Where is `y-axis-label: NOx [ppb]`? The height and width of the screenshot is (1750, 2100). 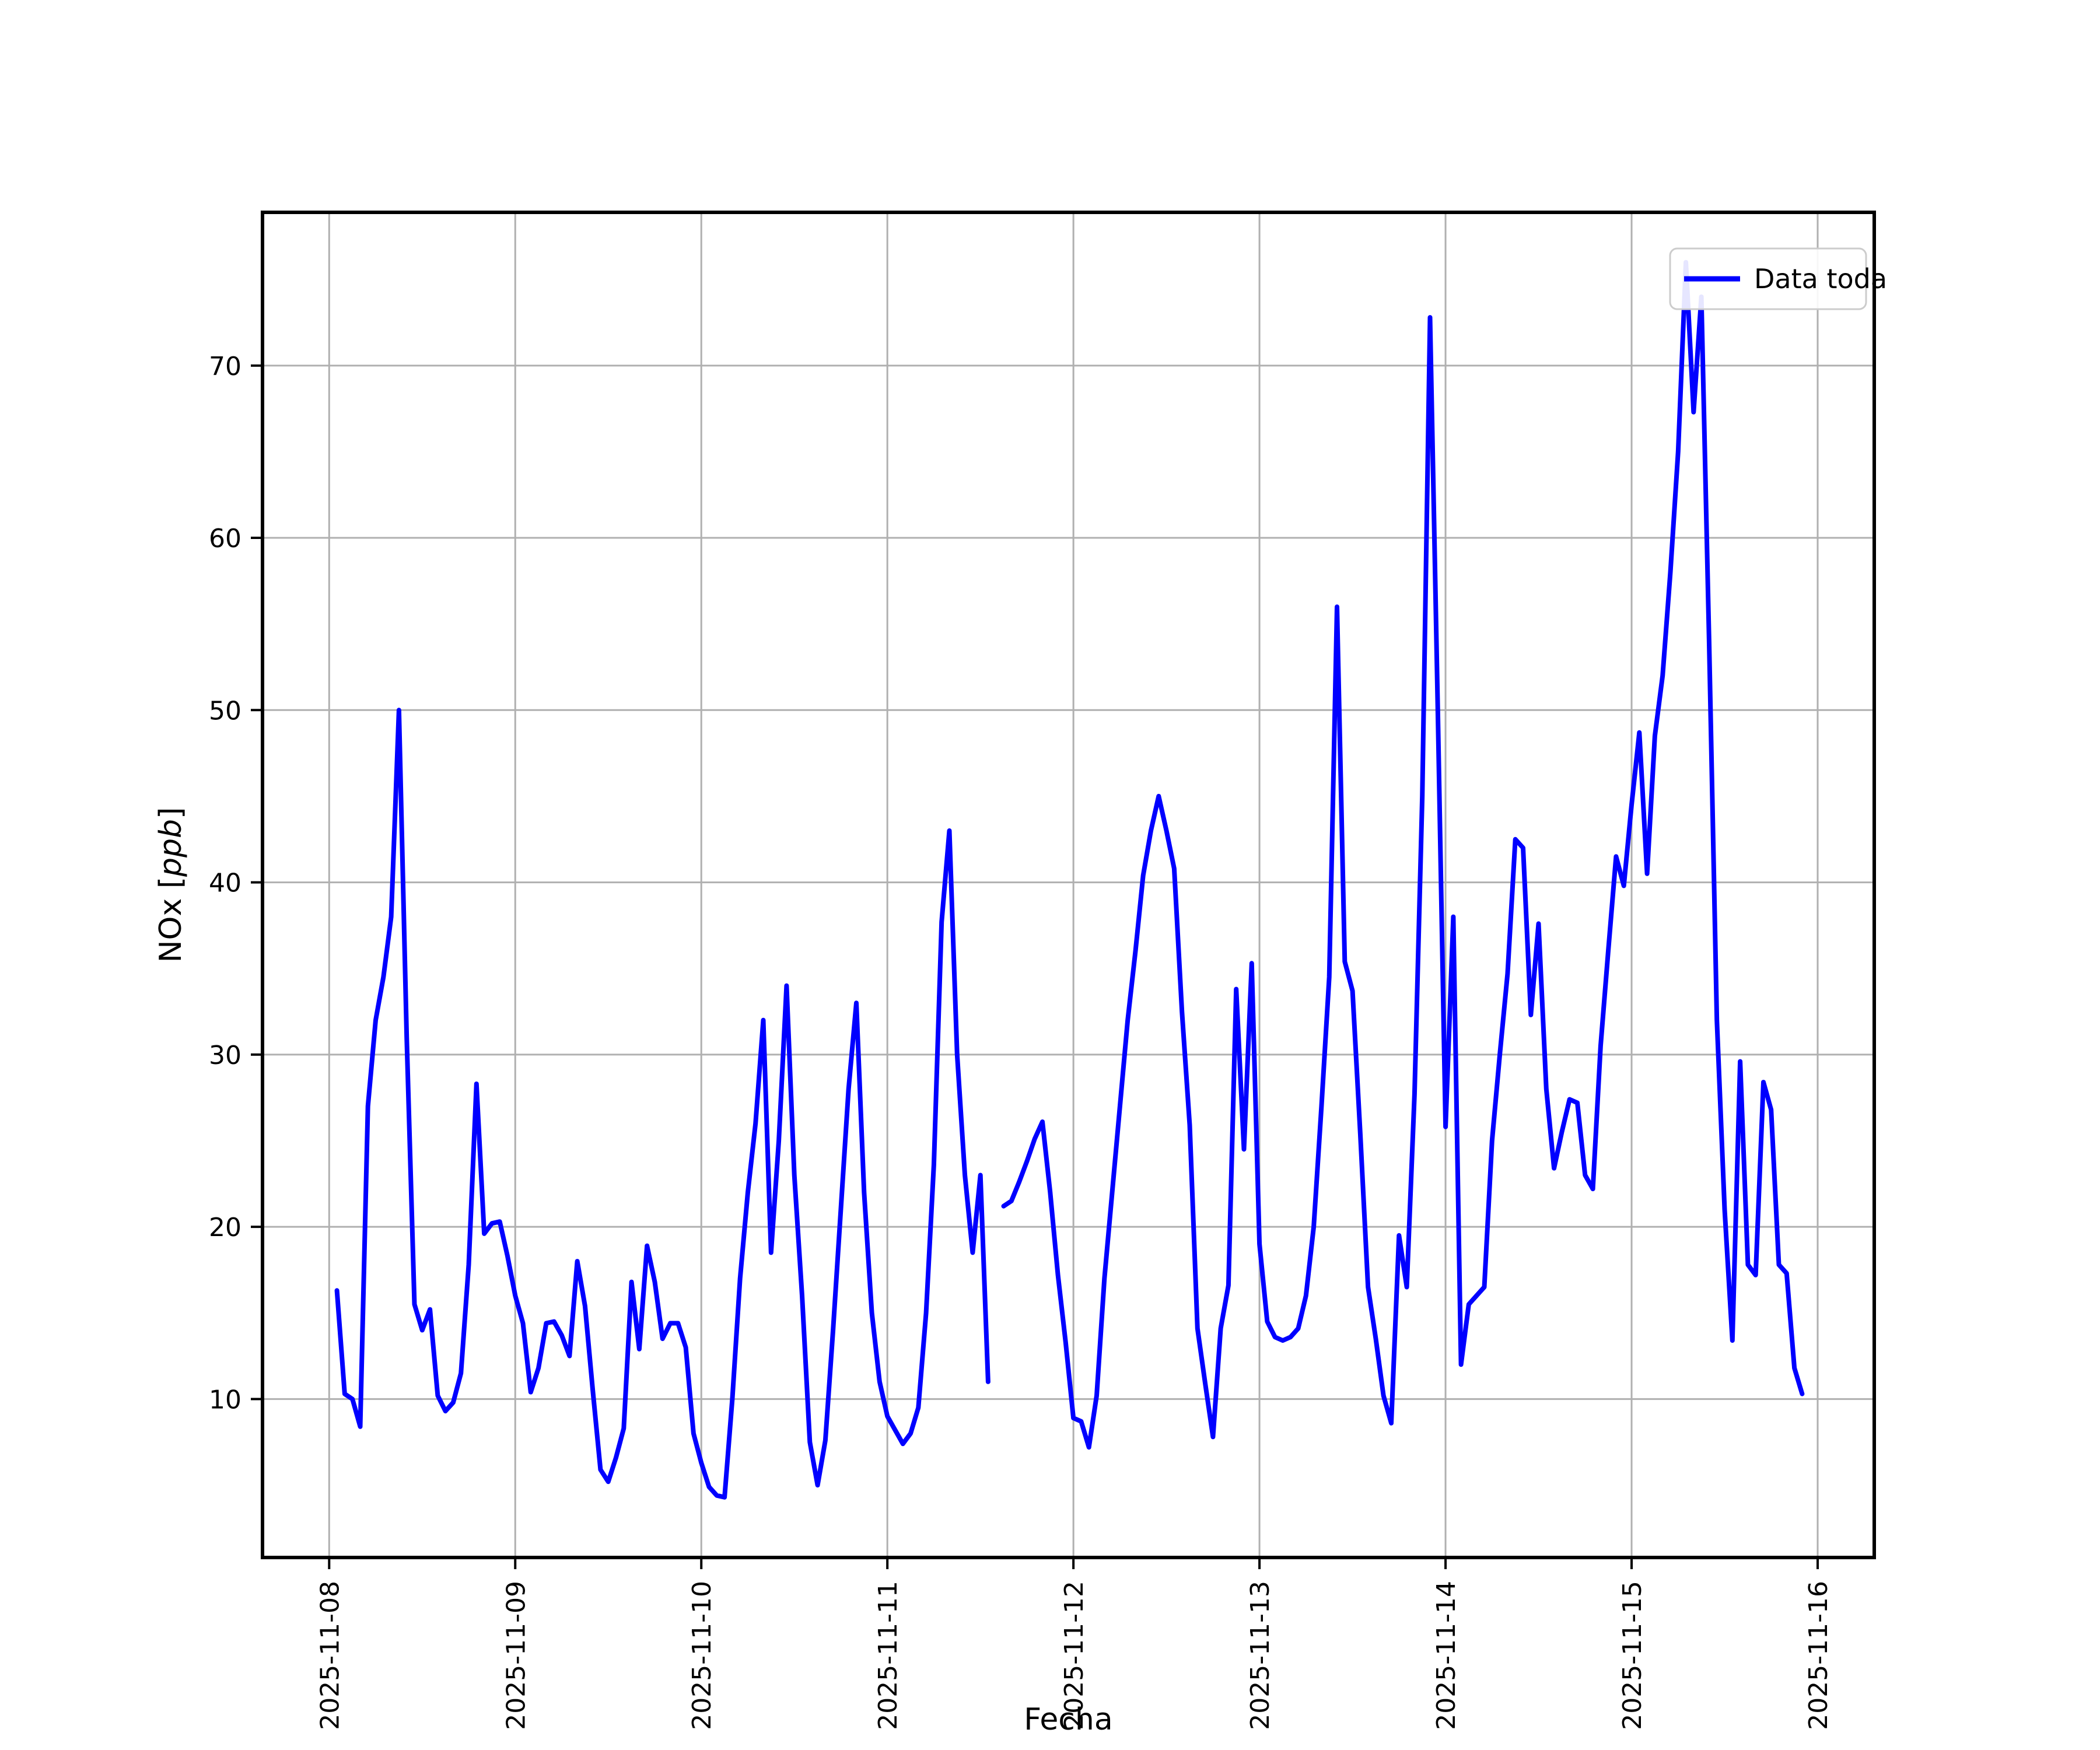
y-axis-label: NOx [ppb] is located at coordinates (170, 885).